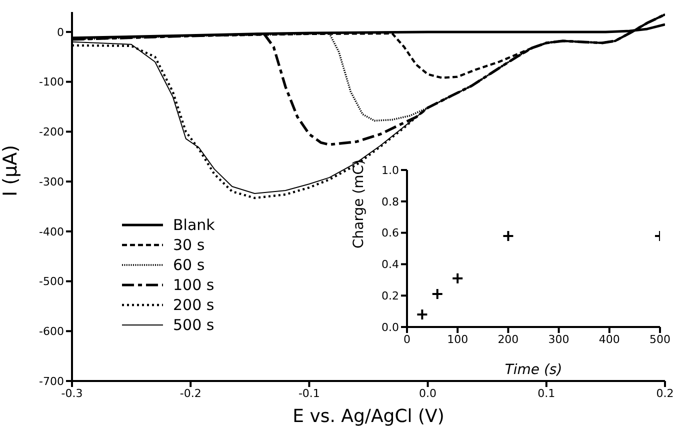 This screenshot has width=675, height=426. Describe the element at coordinates (11, 170) in the screenshot. I see `y-axis-title: I (µA)` at that location.